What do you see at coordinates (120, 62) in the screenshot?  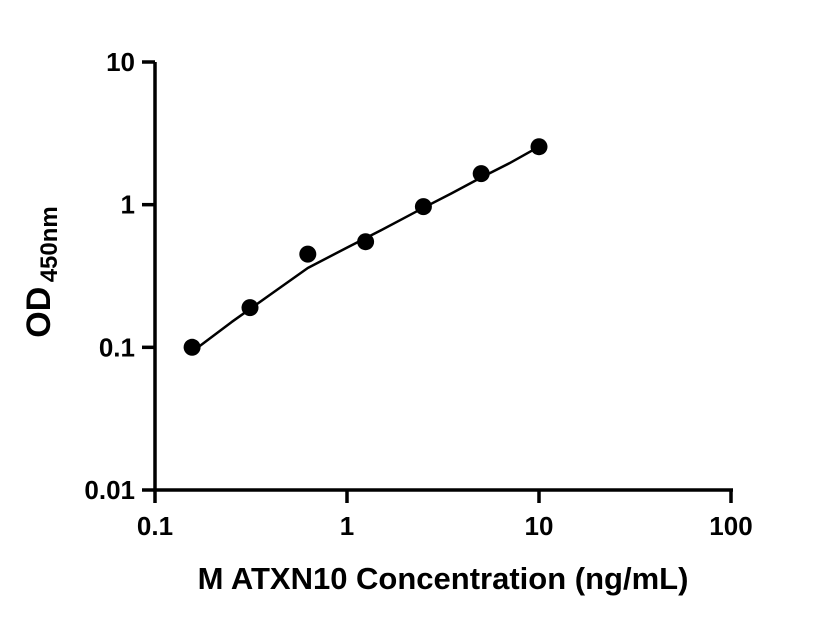 I see `y-tick-label: 10` at bounding box center [120, 62].